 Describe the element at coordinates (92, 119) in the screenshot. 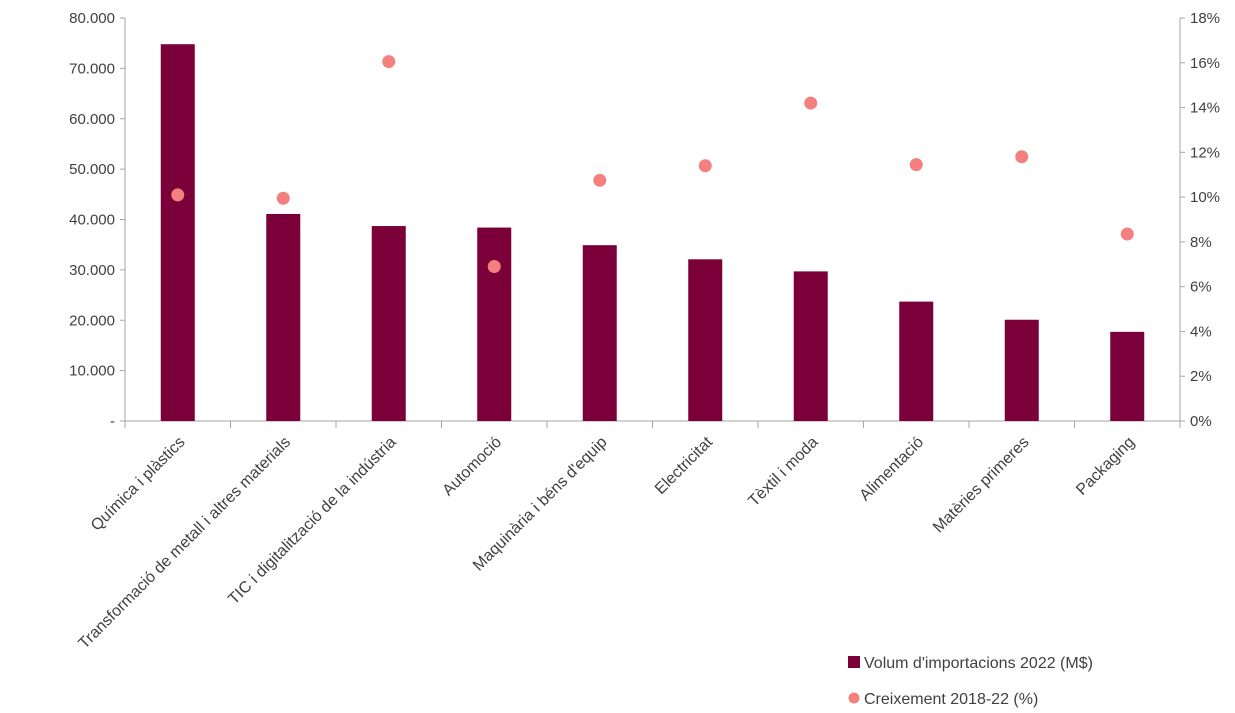

I see `left-y-tick-label: 60.000` at that location.